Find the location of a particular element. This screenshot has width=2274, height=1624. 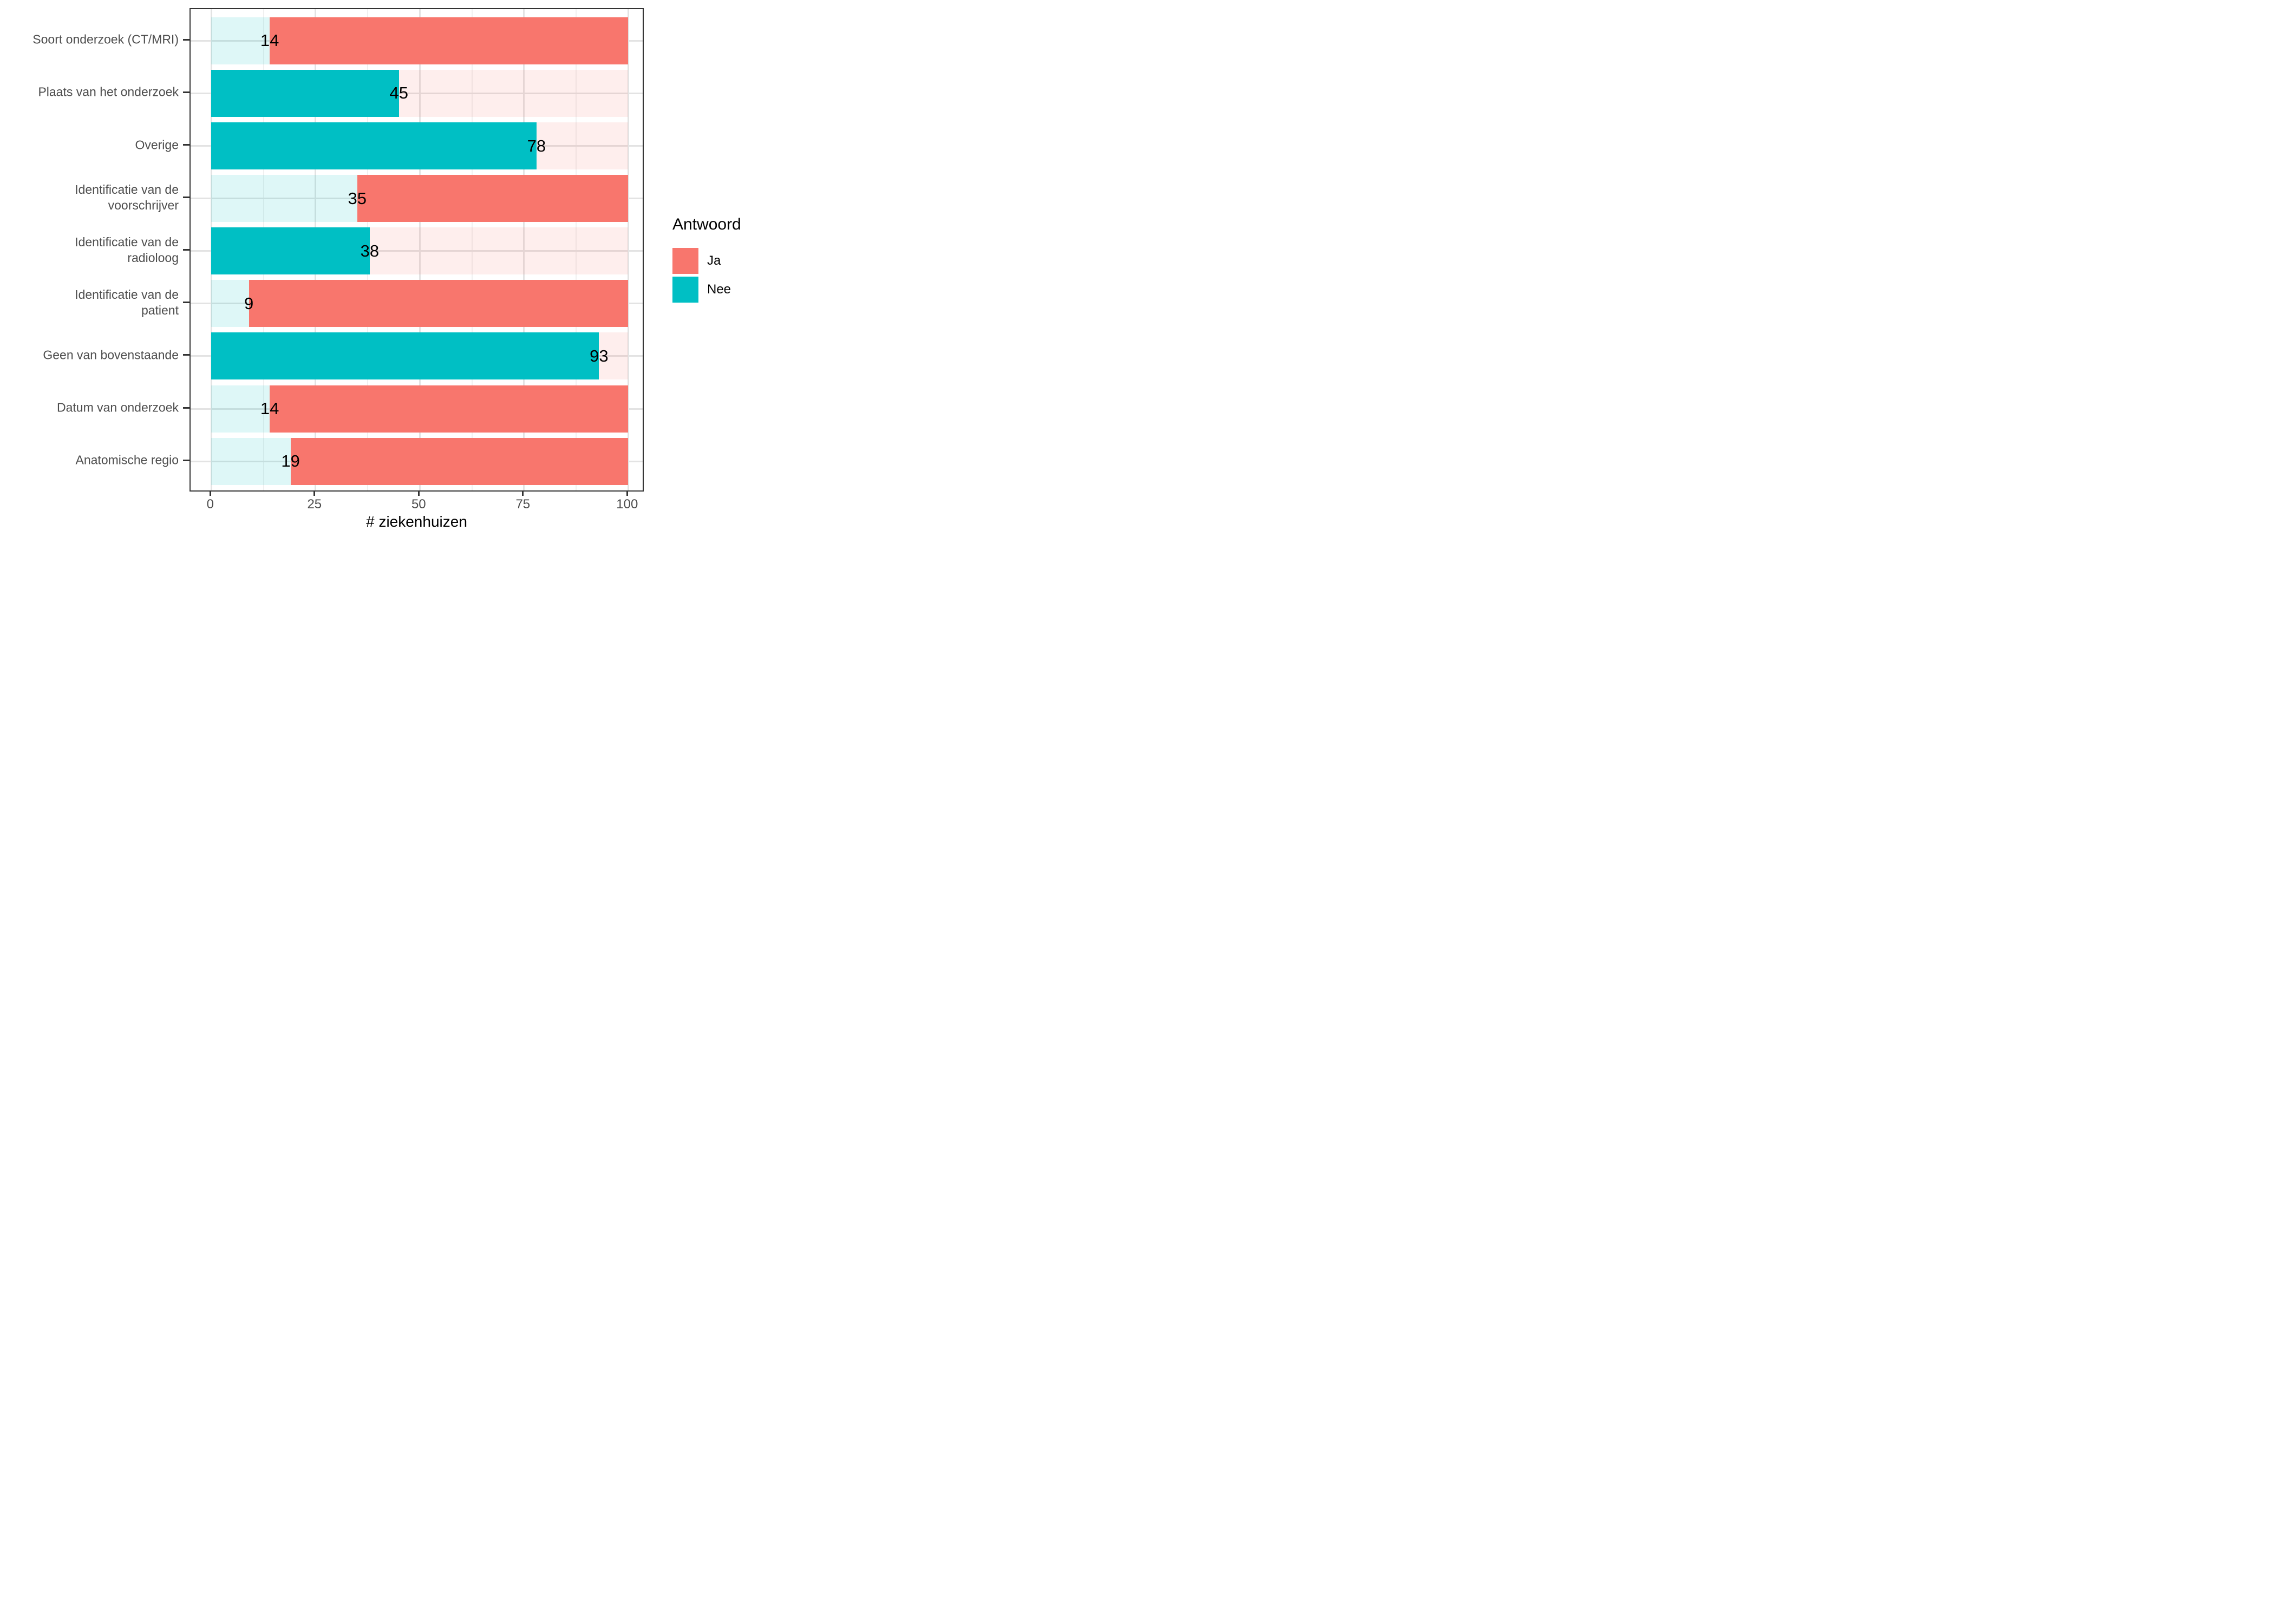

y-axis-label: Identificatie van de voorschrijver is located at coordinates (127, 197).